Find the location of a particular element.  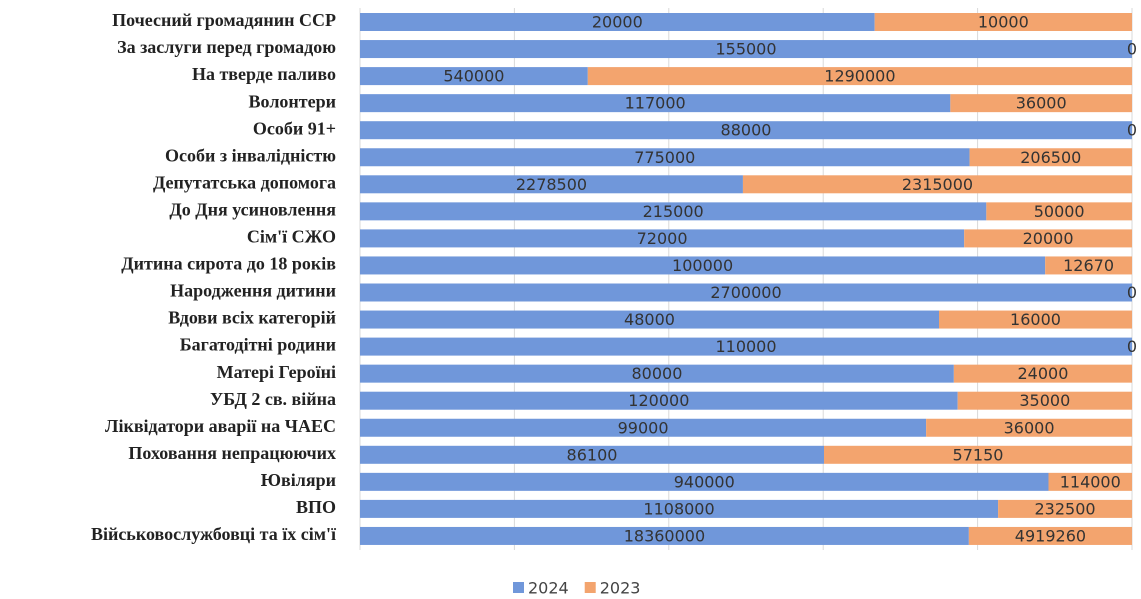

data-label: 16000 is located at coordinates (1035, 319).